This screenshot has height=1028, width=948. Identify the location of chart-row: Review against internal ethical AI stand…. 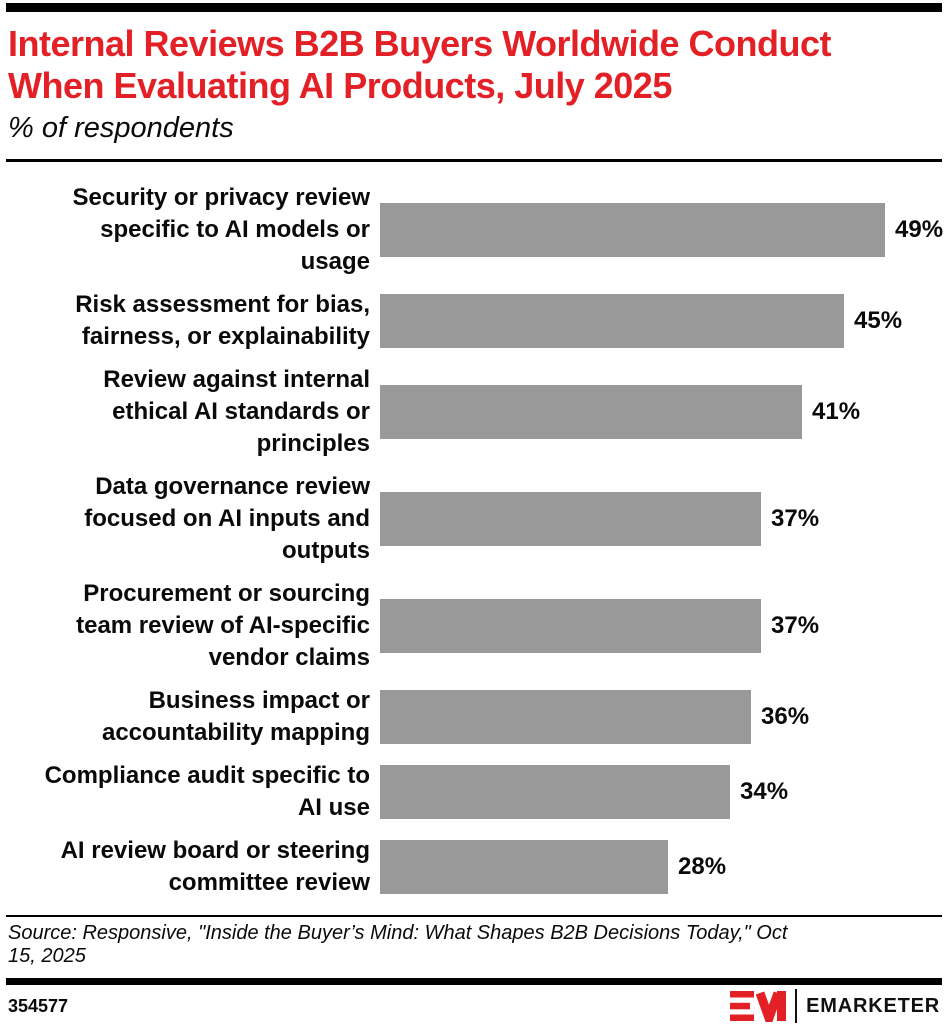
(474, 412).